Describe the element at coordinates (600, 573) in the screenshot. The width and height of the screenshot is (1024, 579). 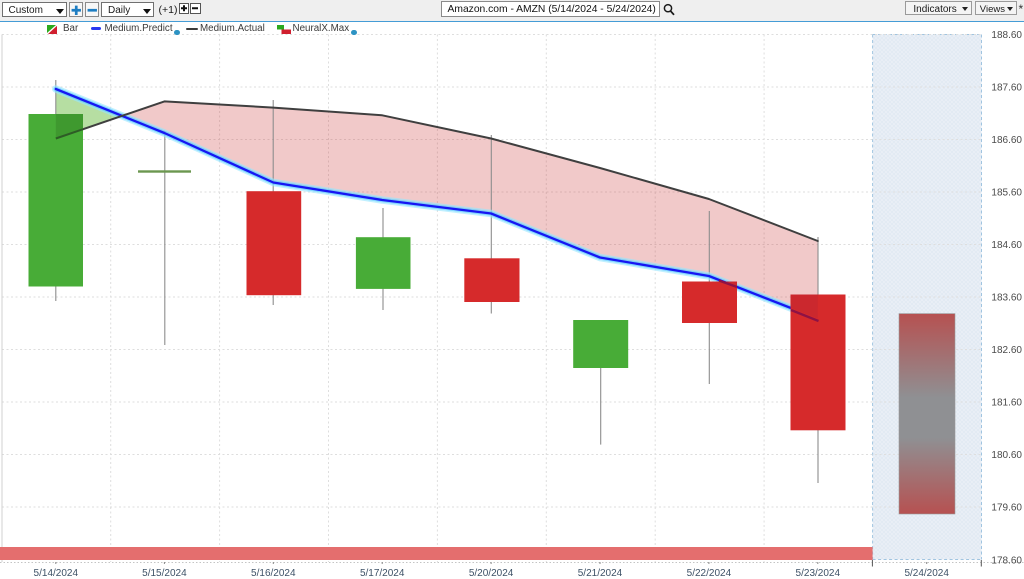
I see `svg-text: 5/21/2024` at that location.